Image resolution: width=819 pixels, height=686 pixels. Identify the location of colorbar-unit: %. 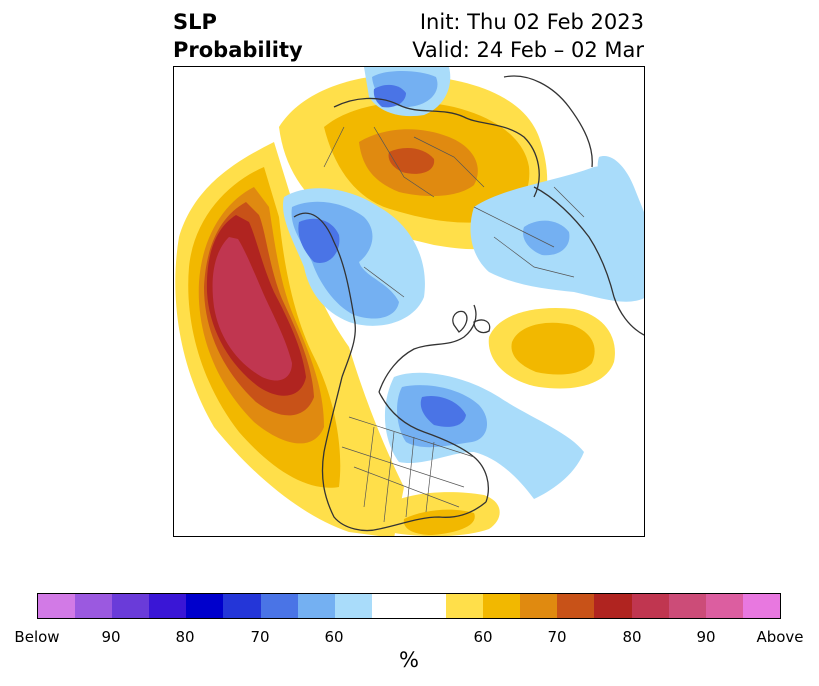
(409, 660).